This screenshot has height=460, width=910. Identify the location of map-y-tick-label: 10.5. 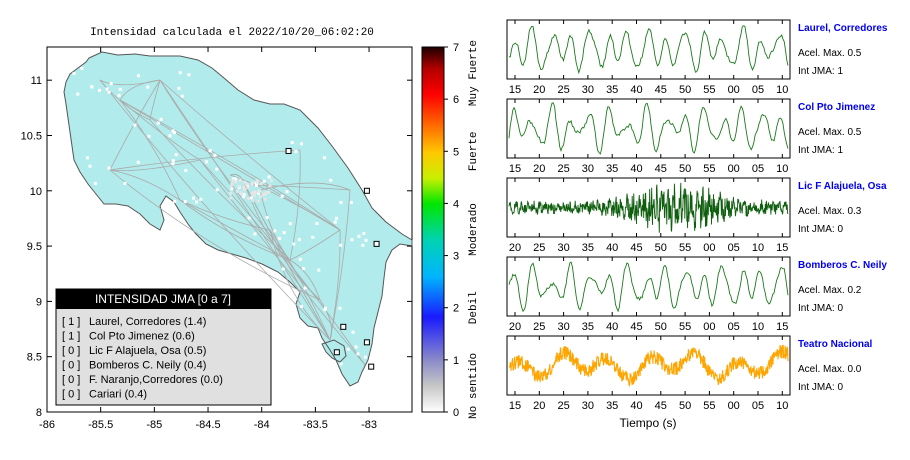
(31, 136).